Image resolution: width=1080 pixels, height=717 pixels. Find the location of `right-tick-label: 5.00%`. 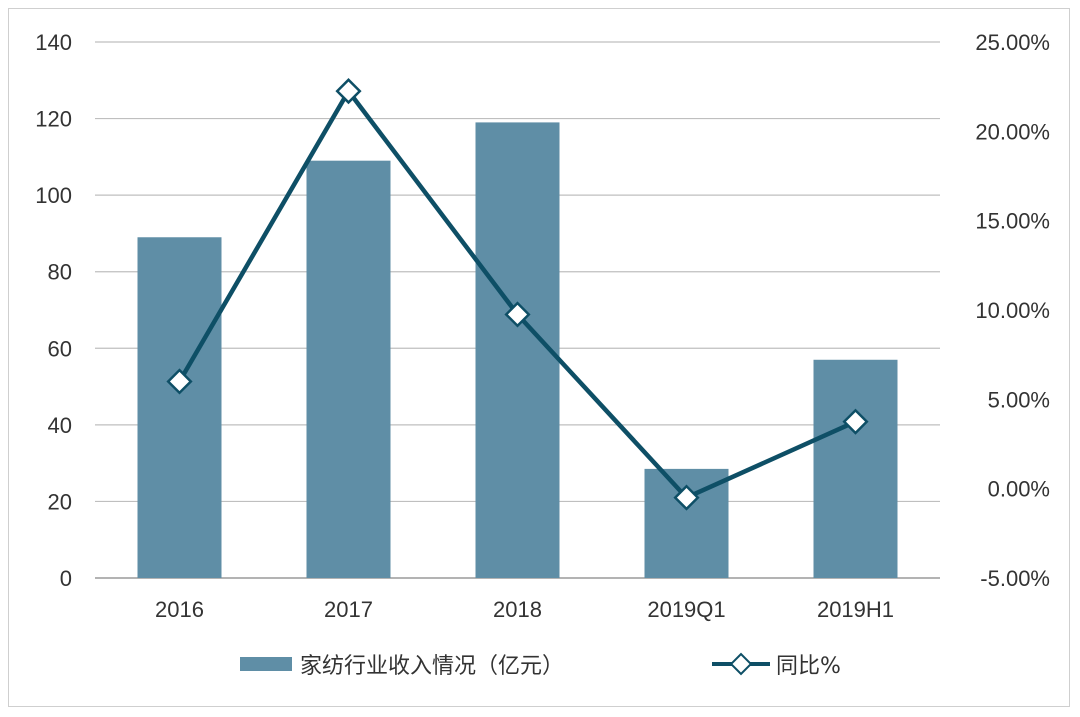

right-tick-label: 5.00% is located at coordinates (1019, 399).